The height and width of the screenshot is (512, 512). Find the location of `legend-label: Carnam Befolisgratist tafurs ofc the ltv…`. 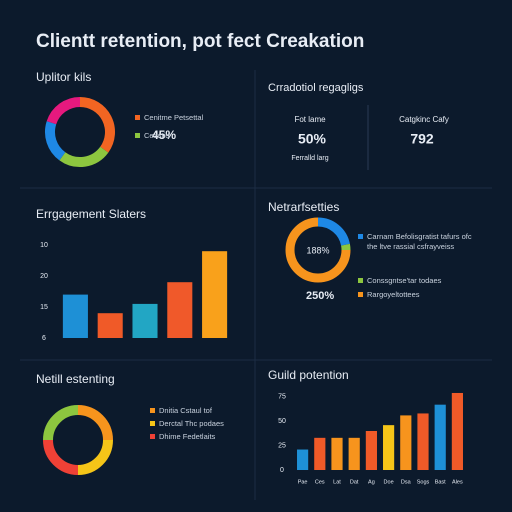

legend-label: Carnam Befolisgratist tafurs ofc the ltv… is located at coordinates (419, 241).